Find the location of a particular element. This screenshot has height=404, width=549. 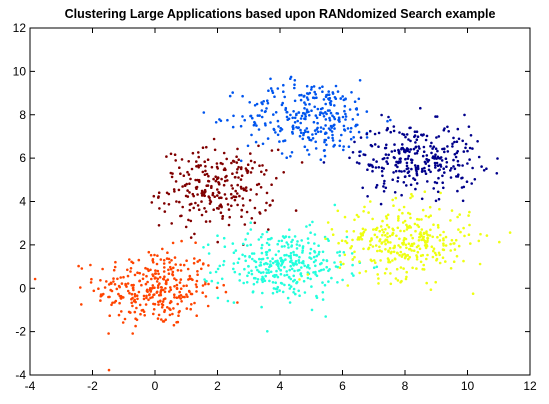

y-tick-label: 2 is located at coordinates (22, 245).